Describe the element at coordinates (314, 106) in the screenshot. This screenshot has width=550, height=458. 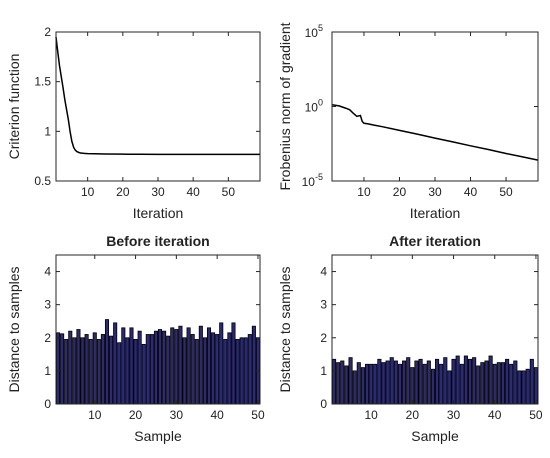
I see `y-tick-label: 10⁰` at that location.